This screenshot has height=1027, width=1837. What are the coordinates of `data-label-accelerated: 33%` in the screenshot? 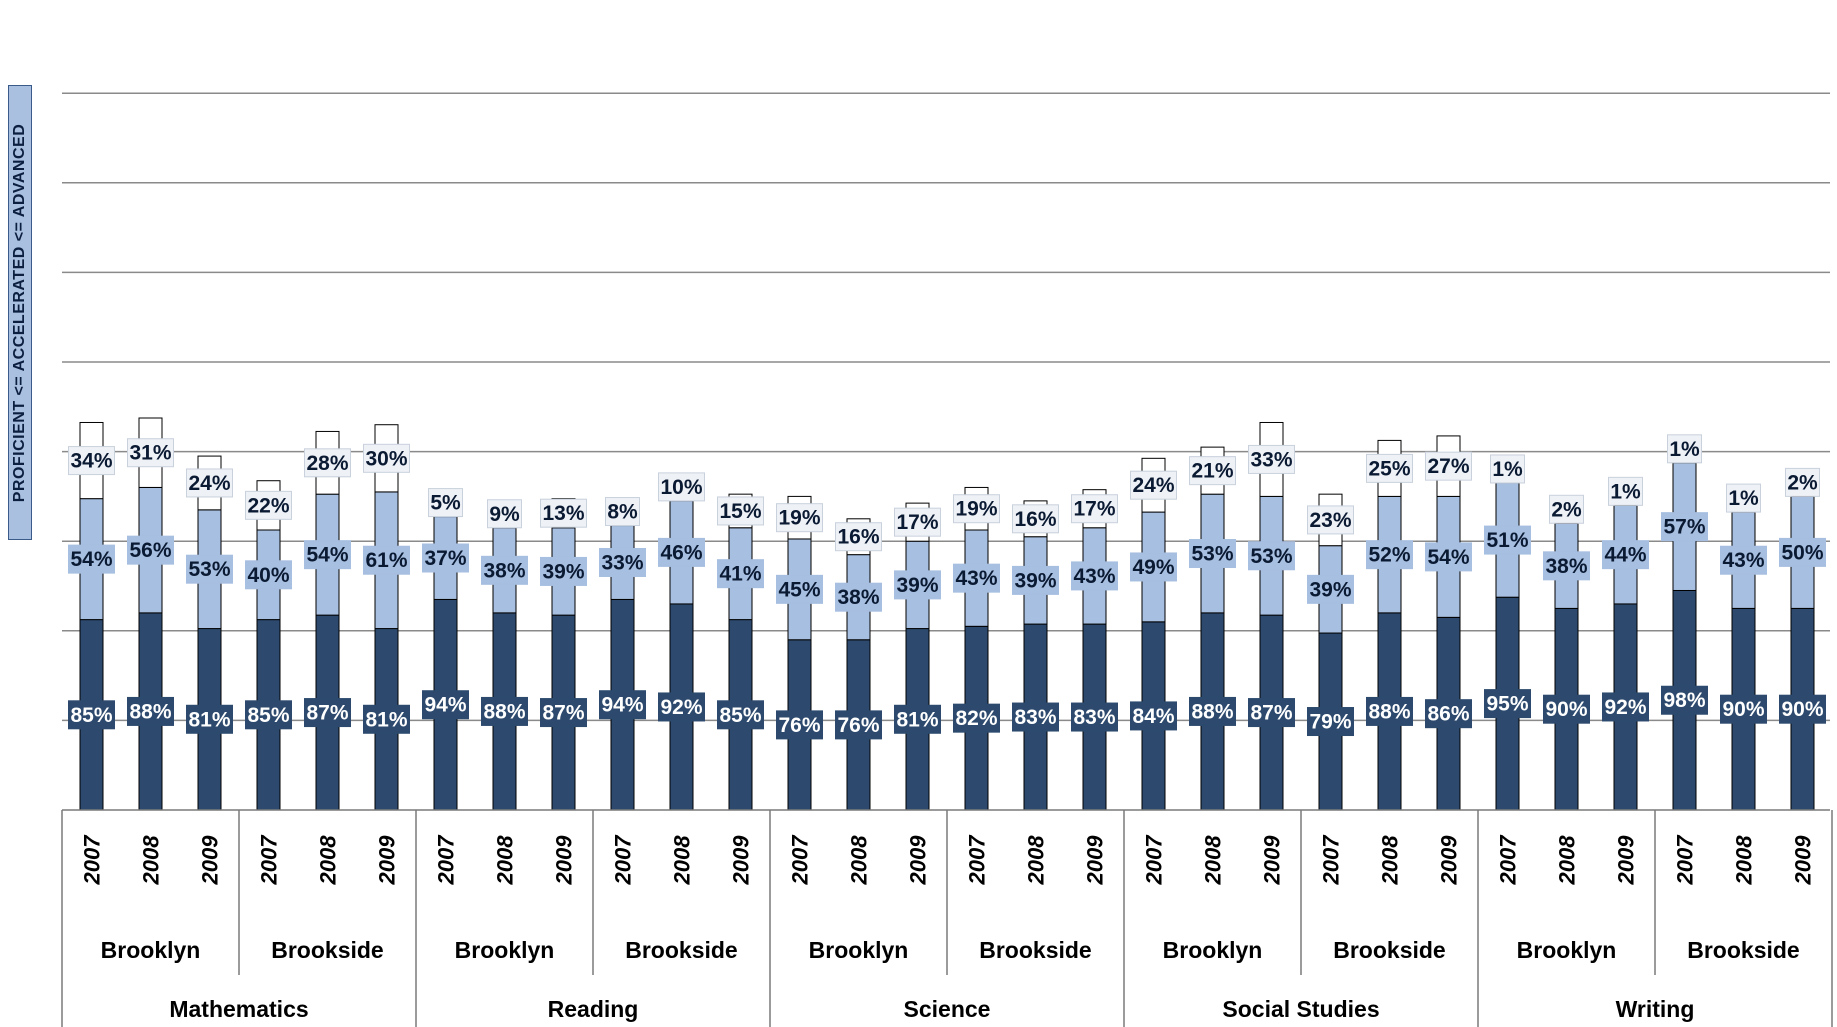 It's located at (622, 562).